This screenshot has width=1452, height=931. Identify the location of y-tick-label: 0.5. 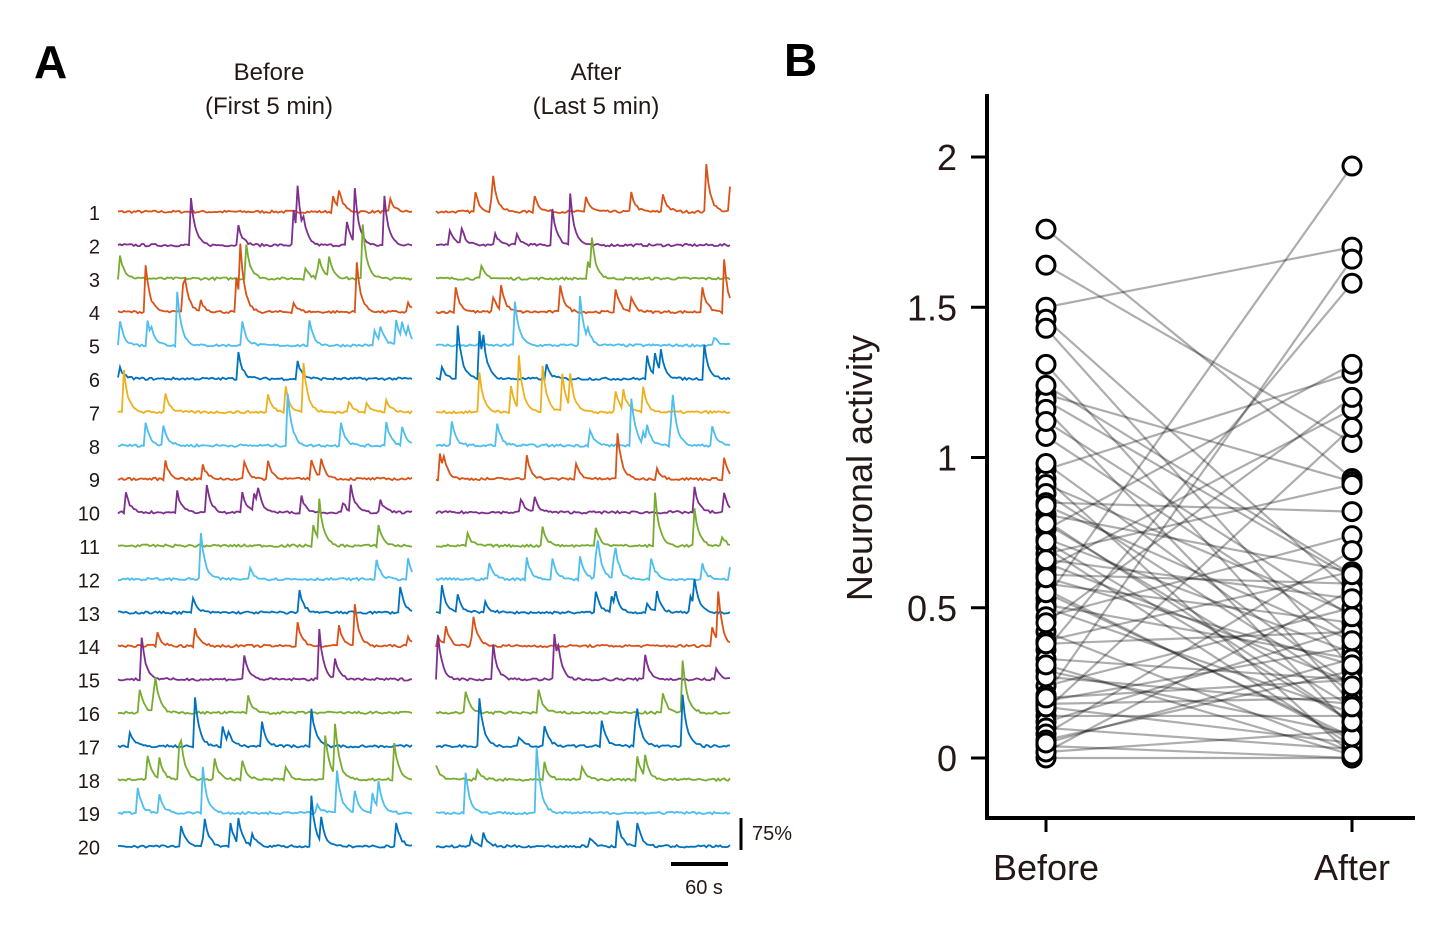
(932, 608).